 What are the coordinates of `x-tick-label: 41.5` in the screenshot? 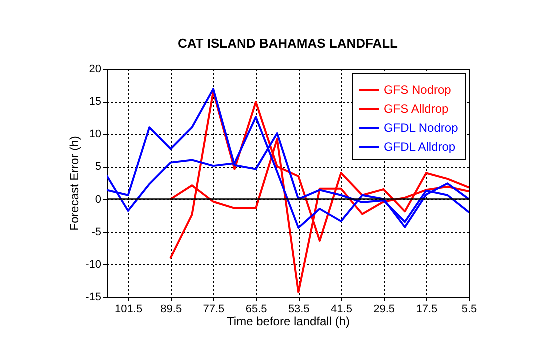 It's located at (341, 310).